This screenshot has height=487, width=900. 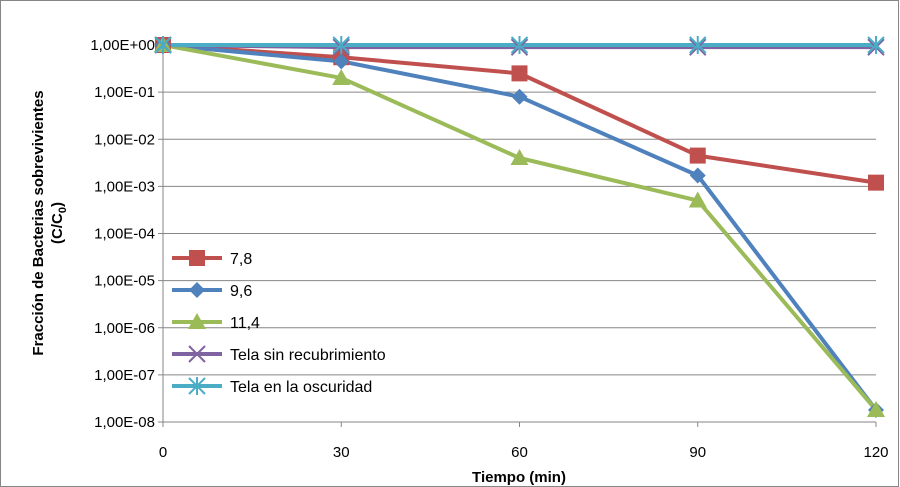 What do you see at coordinates (124, 186) in the screenshot?
I see `y-tick-label: 1,00E-03` at bounding box center [124, 186].